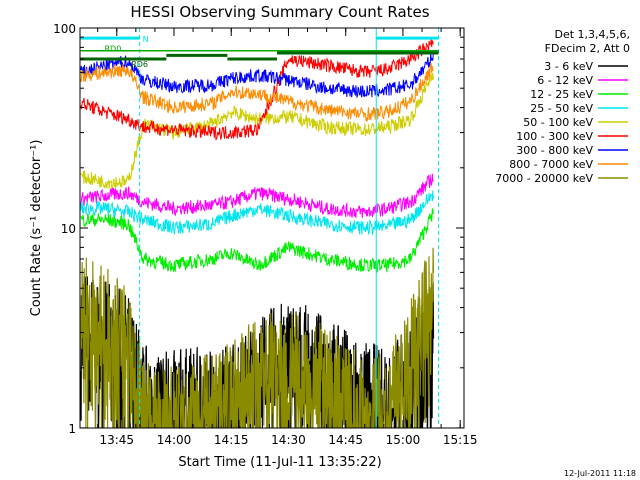  What do you see at coordinates (146, 39) in the screenshot?
I see `flag-label-n: N` at bounding box center [146, 39].